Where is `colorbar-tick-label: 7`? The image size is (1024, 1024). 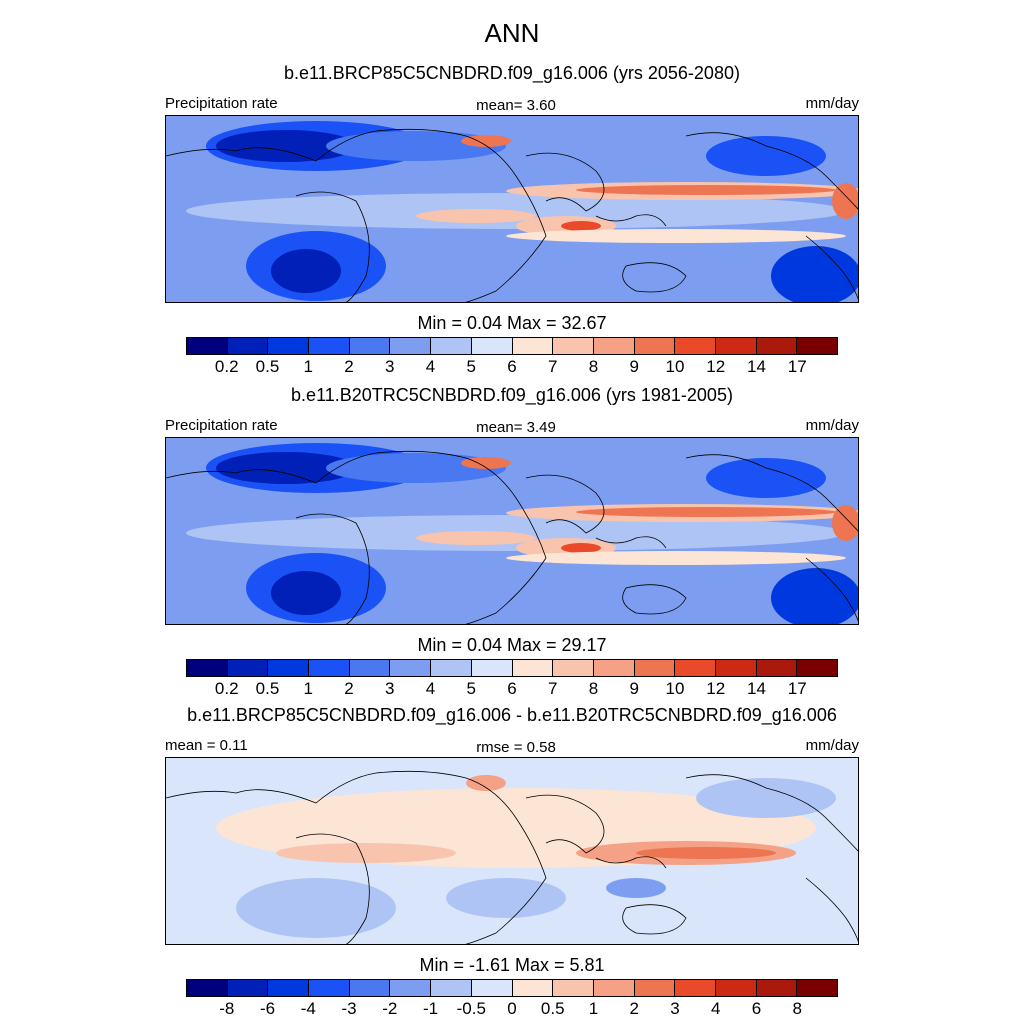
colorbar-tick-label: 7 is located at coordinates (553, 366).